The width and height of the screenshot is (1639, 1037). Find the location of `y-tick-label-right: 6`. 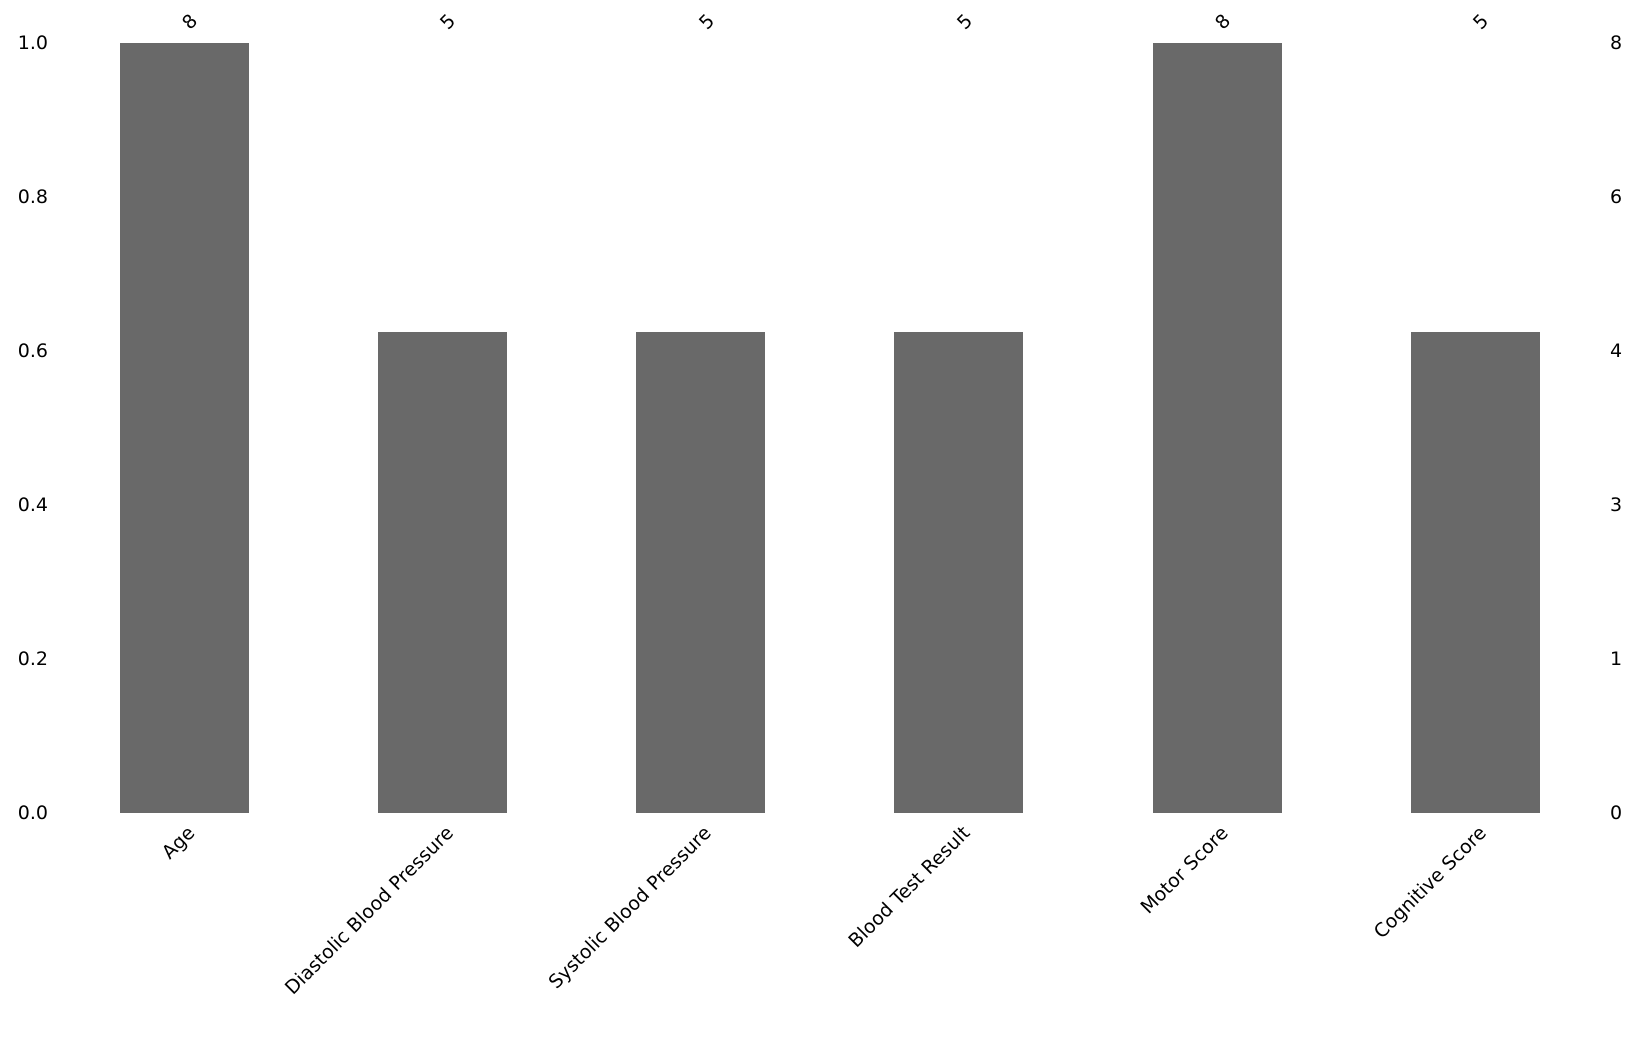

y-tick-label-right: 6 is located at coordinates (1616, 197).